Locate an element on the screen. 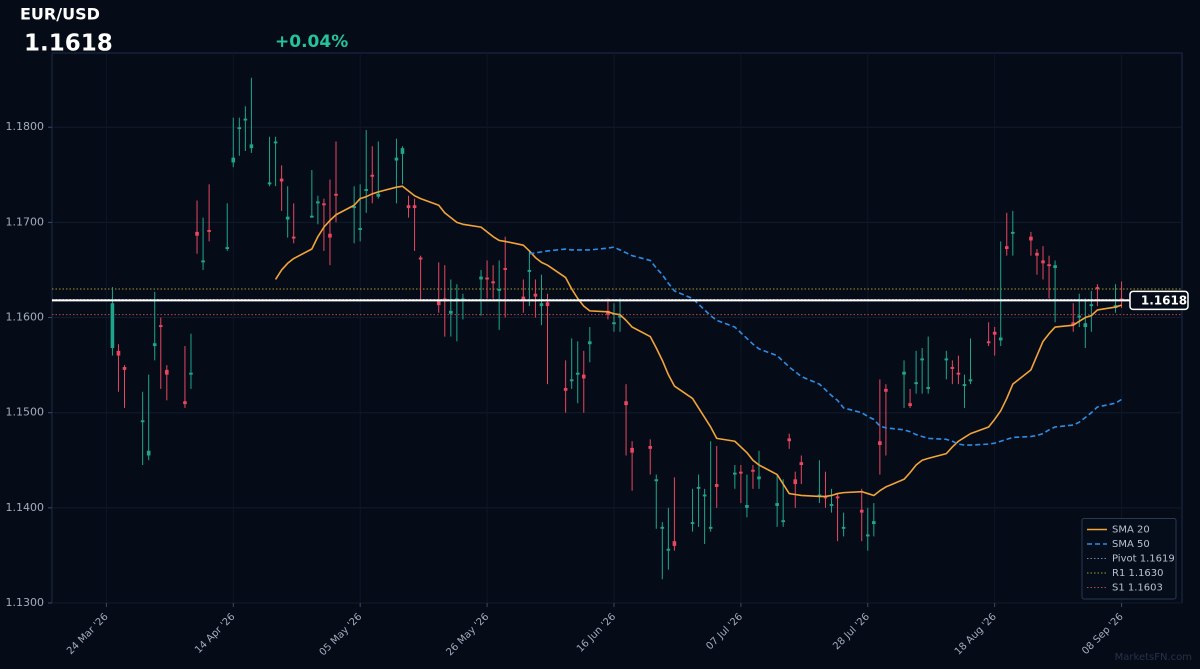 Image resolution: width=1200 pixels, height=669 pixels. legend-label: SMA 50 is located at coordinates (1131, 544).